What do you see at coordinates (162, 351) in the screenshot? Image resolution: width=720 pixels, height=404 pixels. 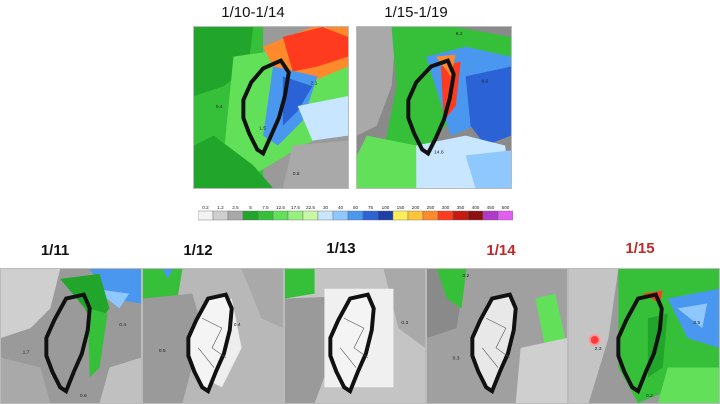 I see `svg-text: 0.5` at bounding box center [162, 351].